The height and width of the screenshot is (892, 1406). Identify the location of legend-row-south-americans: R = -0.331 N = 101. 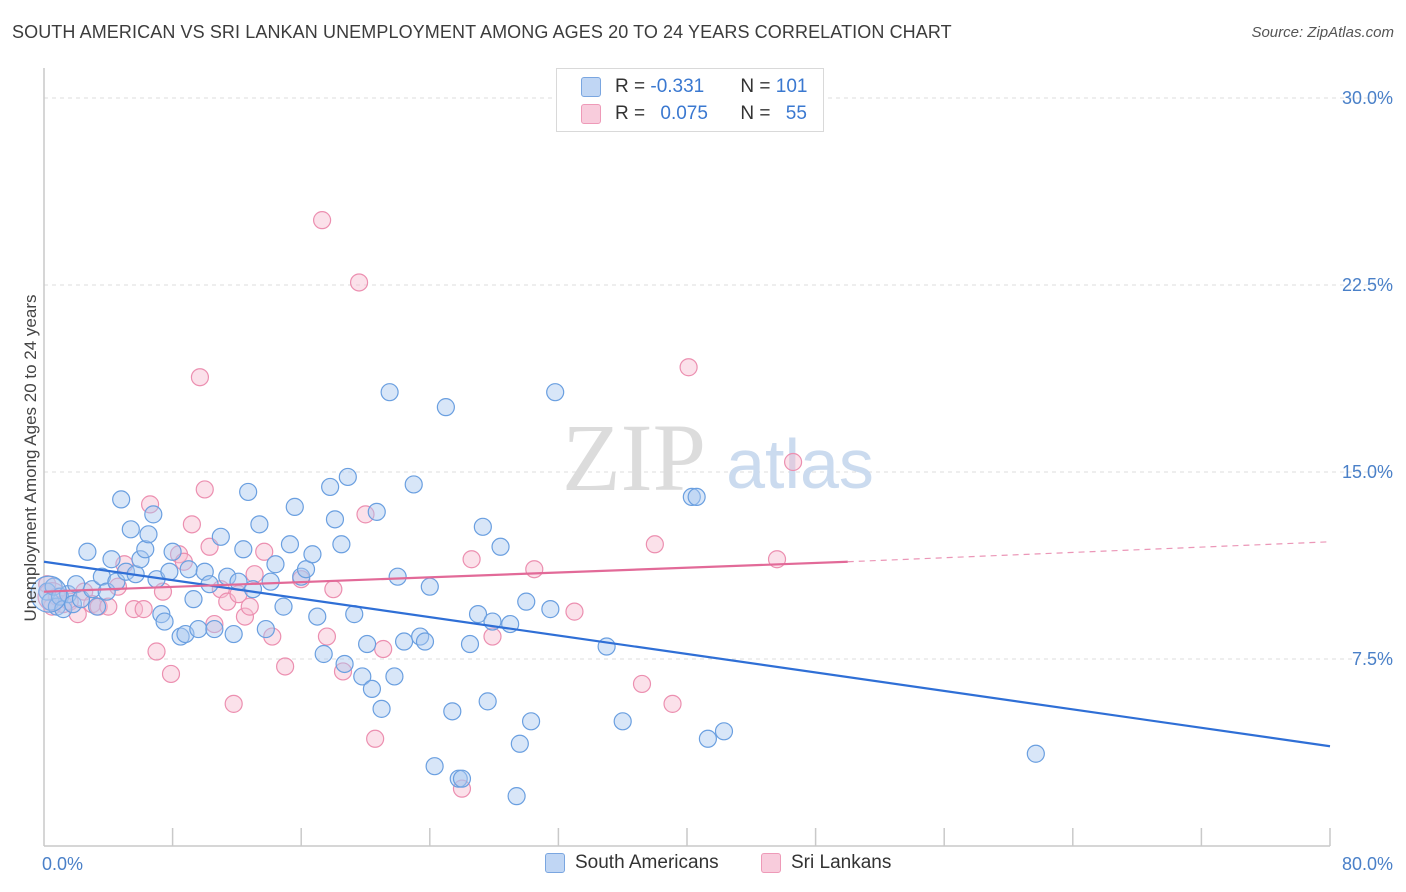
(694, 87).